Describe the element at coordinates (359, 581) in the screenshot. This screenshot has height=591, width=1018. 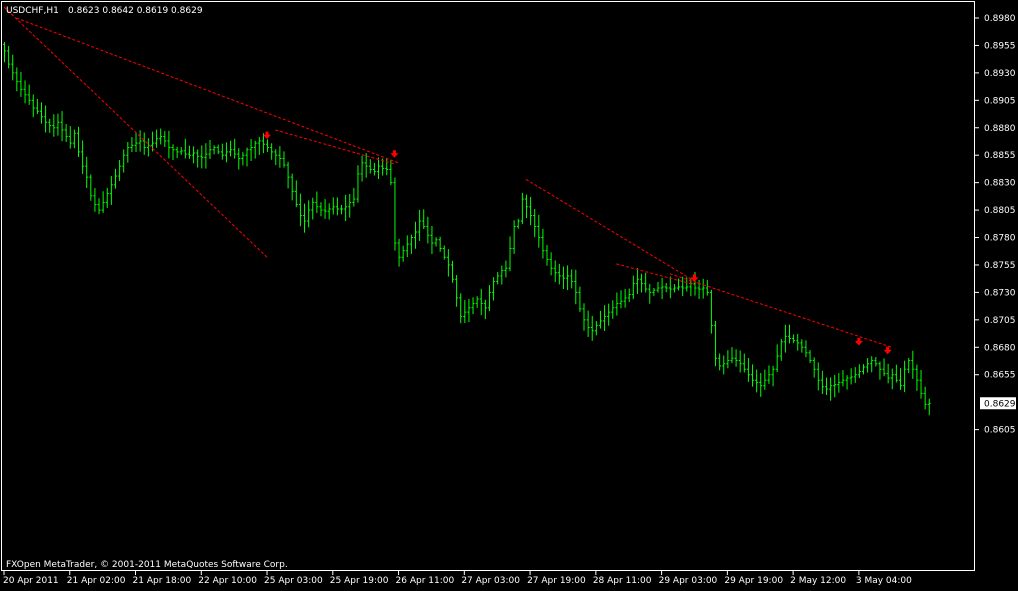
I see `time-tick-label: 25 Apr 19:00` at that location.